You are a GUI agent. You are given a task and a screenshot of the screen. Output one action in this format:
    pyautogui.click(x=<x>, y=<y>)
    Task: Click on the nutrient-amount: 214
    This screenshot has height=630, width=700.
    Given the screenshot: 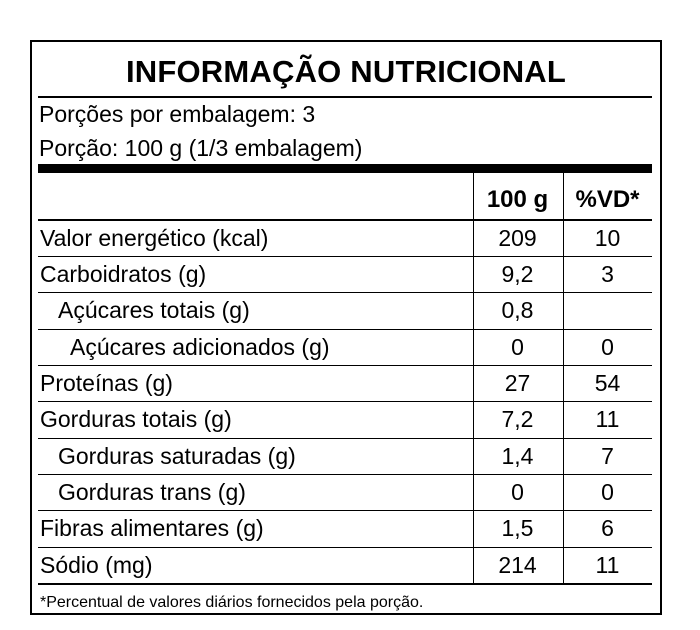 What is the action you would take?
    pyautogui.click(x=517, y=565)
    